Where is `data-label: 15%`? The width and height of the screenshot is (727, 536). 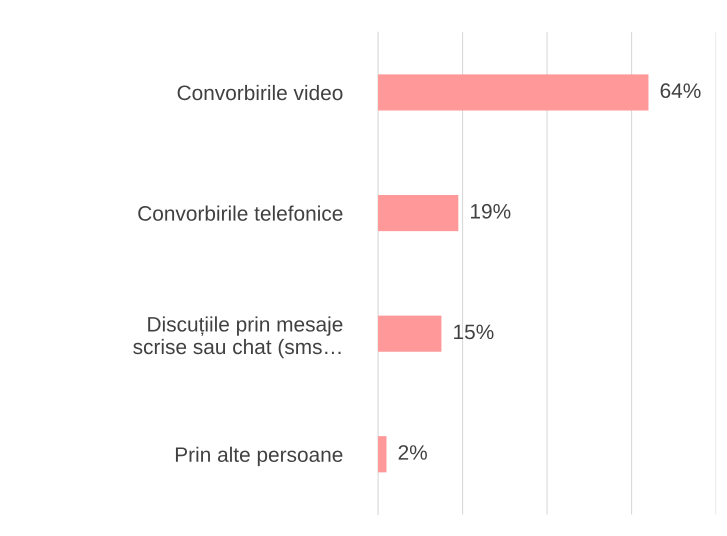
data-label: 15% is located at coordinates (474, 332).